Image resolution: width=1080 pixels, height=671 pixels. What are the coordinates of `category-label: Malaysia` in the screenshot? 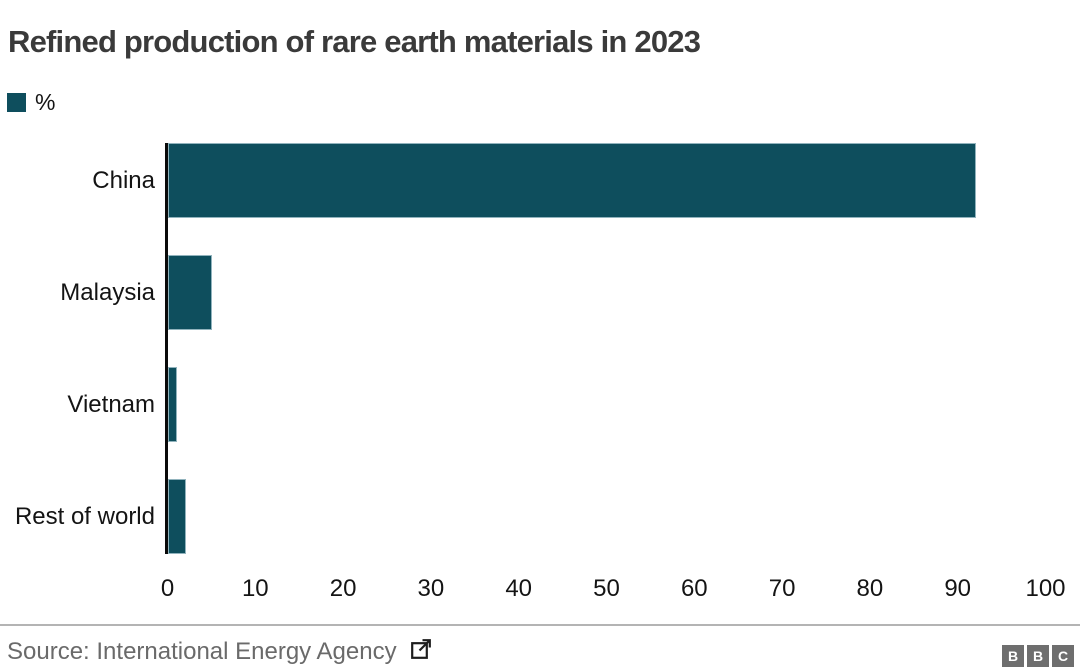 It's located at (107, 292).